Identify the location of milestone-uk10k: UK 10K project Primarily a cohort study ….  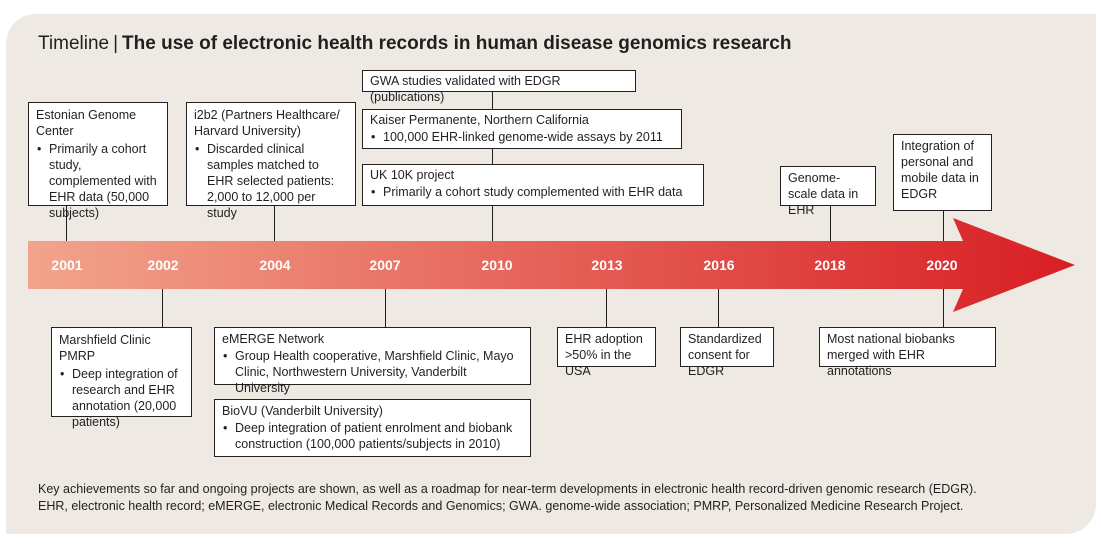
(533, 185).